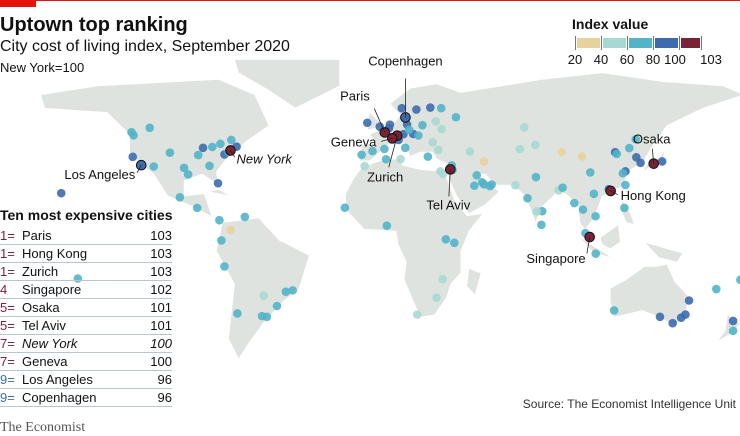 Image resolution: width=740 pixels, height=436 pixels. What do you see at coordinates (575, 59) in the screenshot?
I see `legend-label: 20` at bounding box center [575, 59].